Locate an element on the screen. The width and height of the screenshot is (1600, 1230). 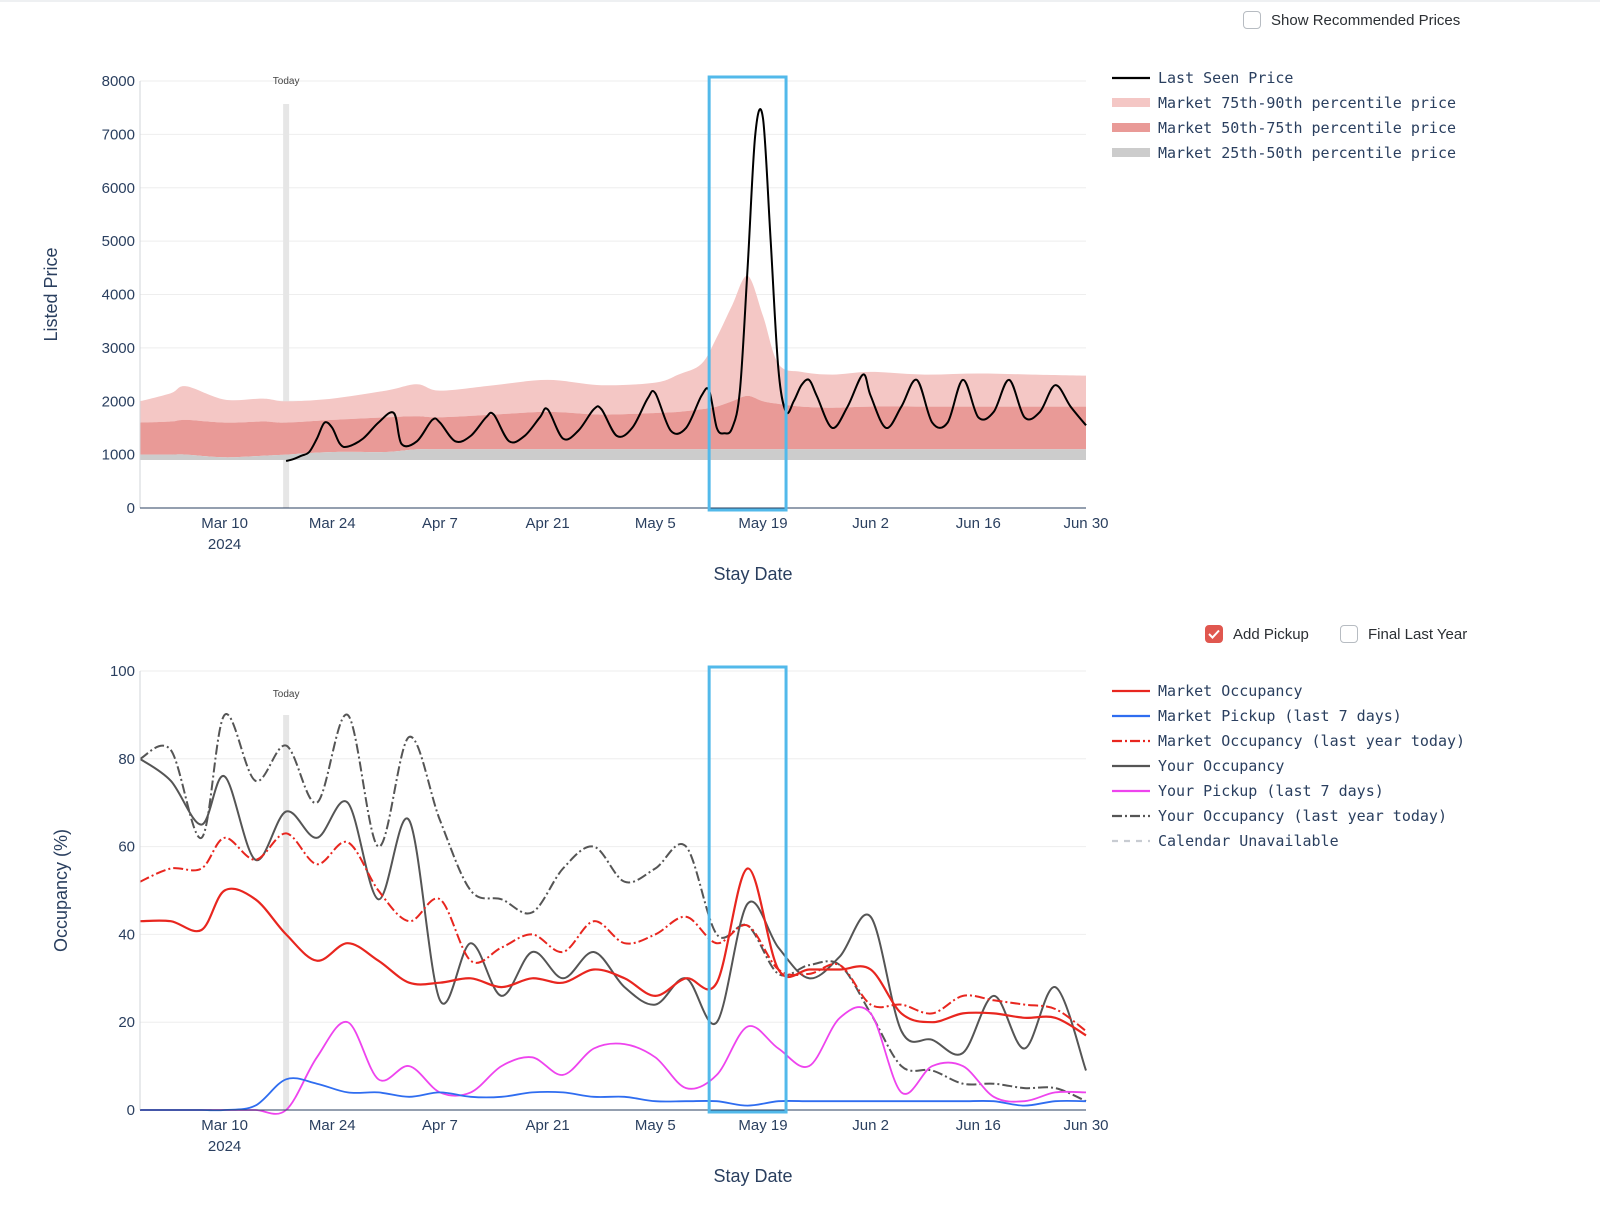
series-your-pickup-last-7-days is located at coordinates (613, 1060).